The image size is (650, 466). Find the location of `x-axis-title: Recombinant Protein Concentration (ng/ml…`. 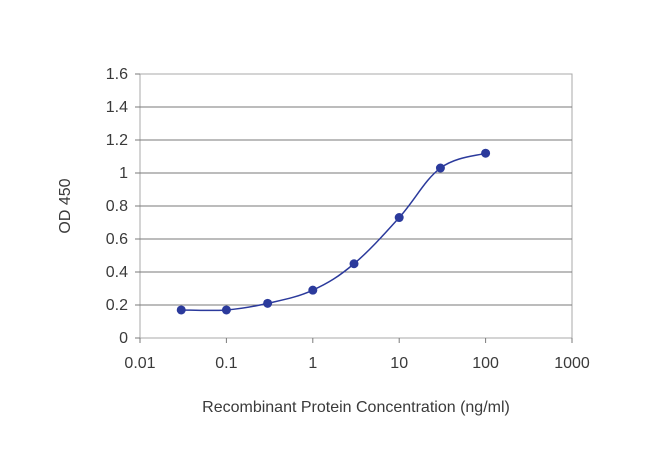

x-axis-title: Recombinant Protein Concentration (ng/ml… is located at coordinates (356, 407).